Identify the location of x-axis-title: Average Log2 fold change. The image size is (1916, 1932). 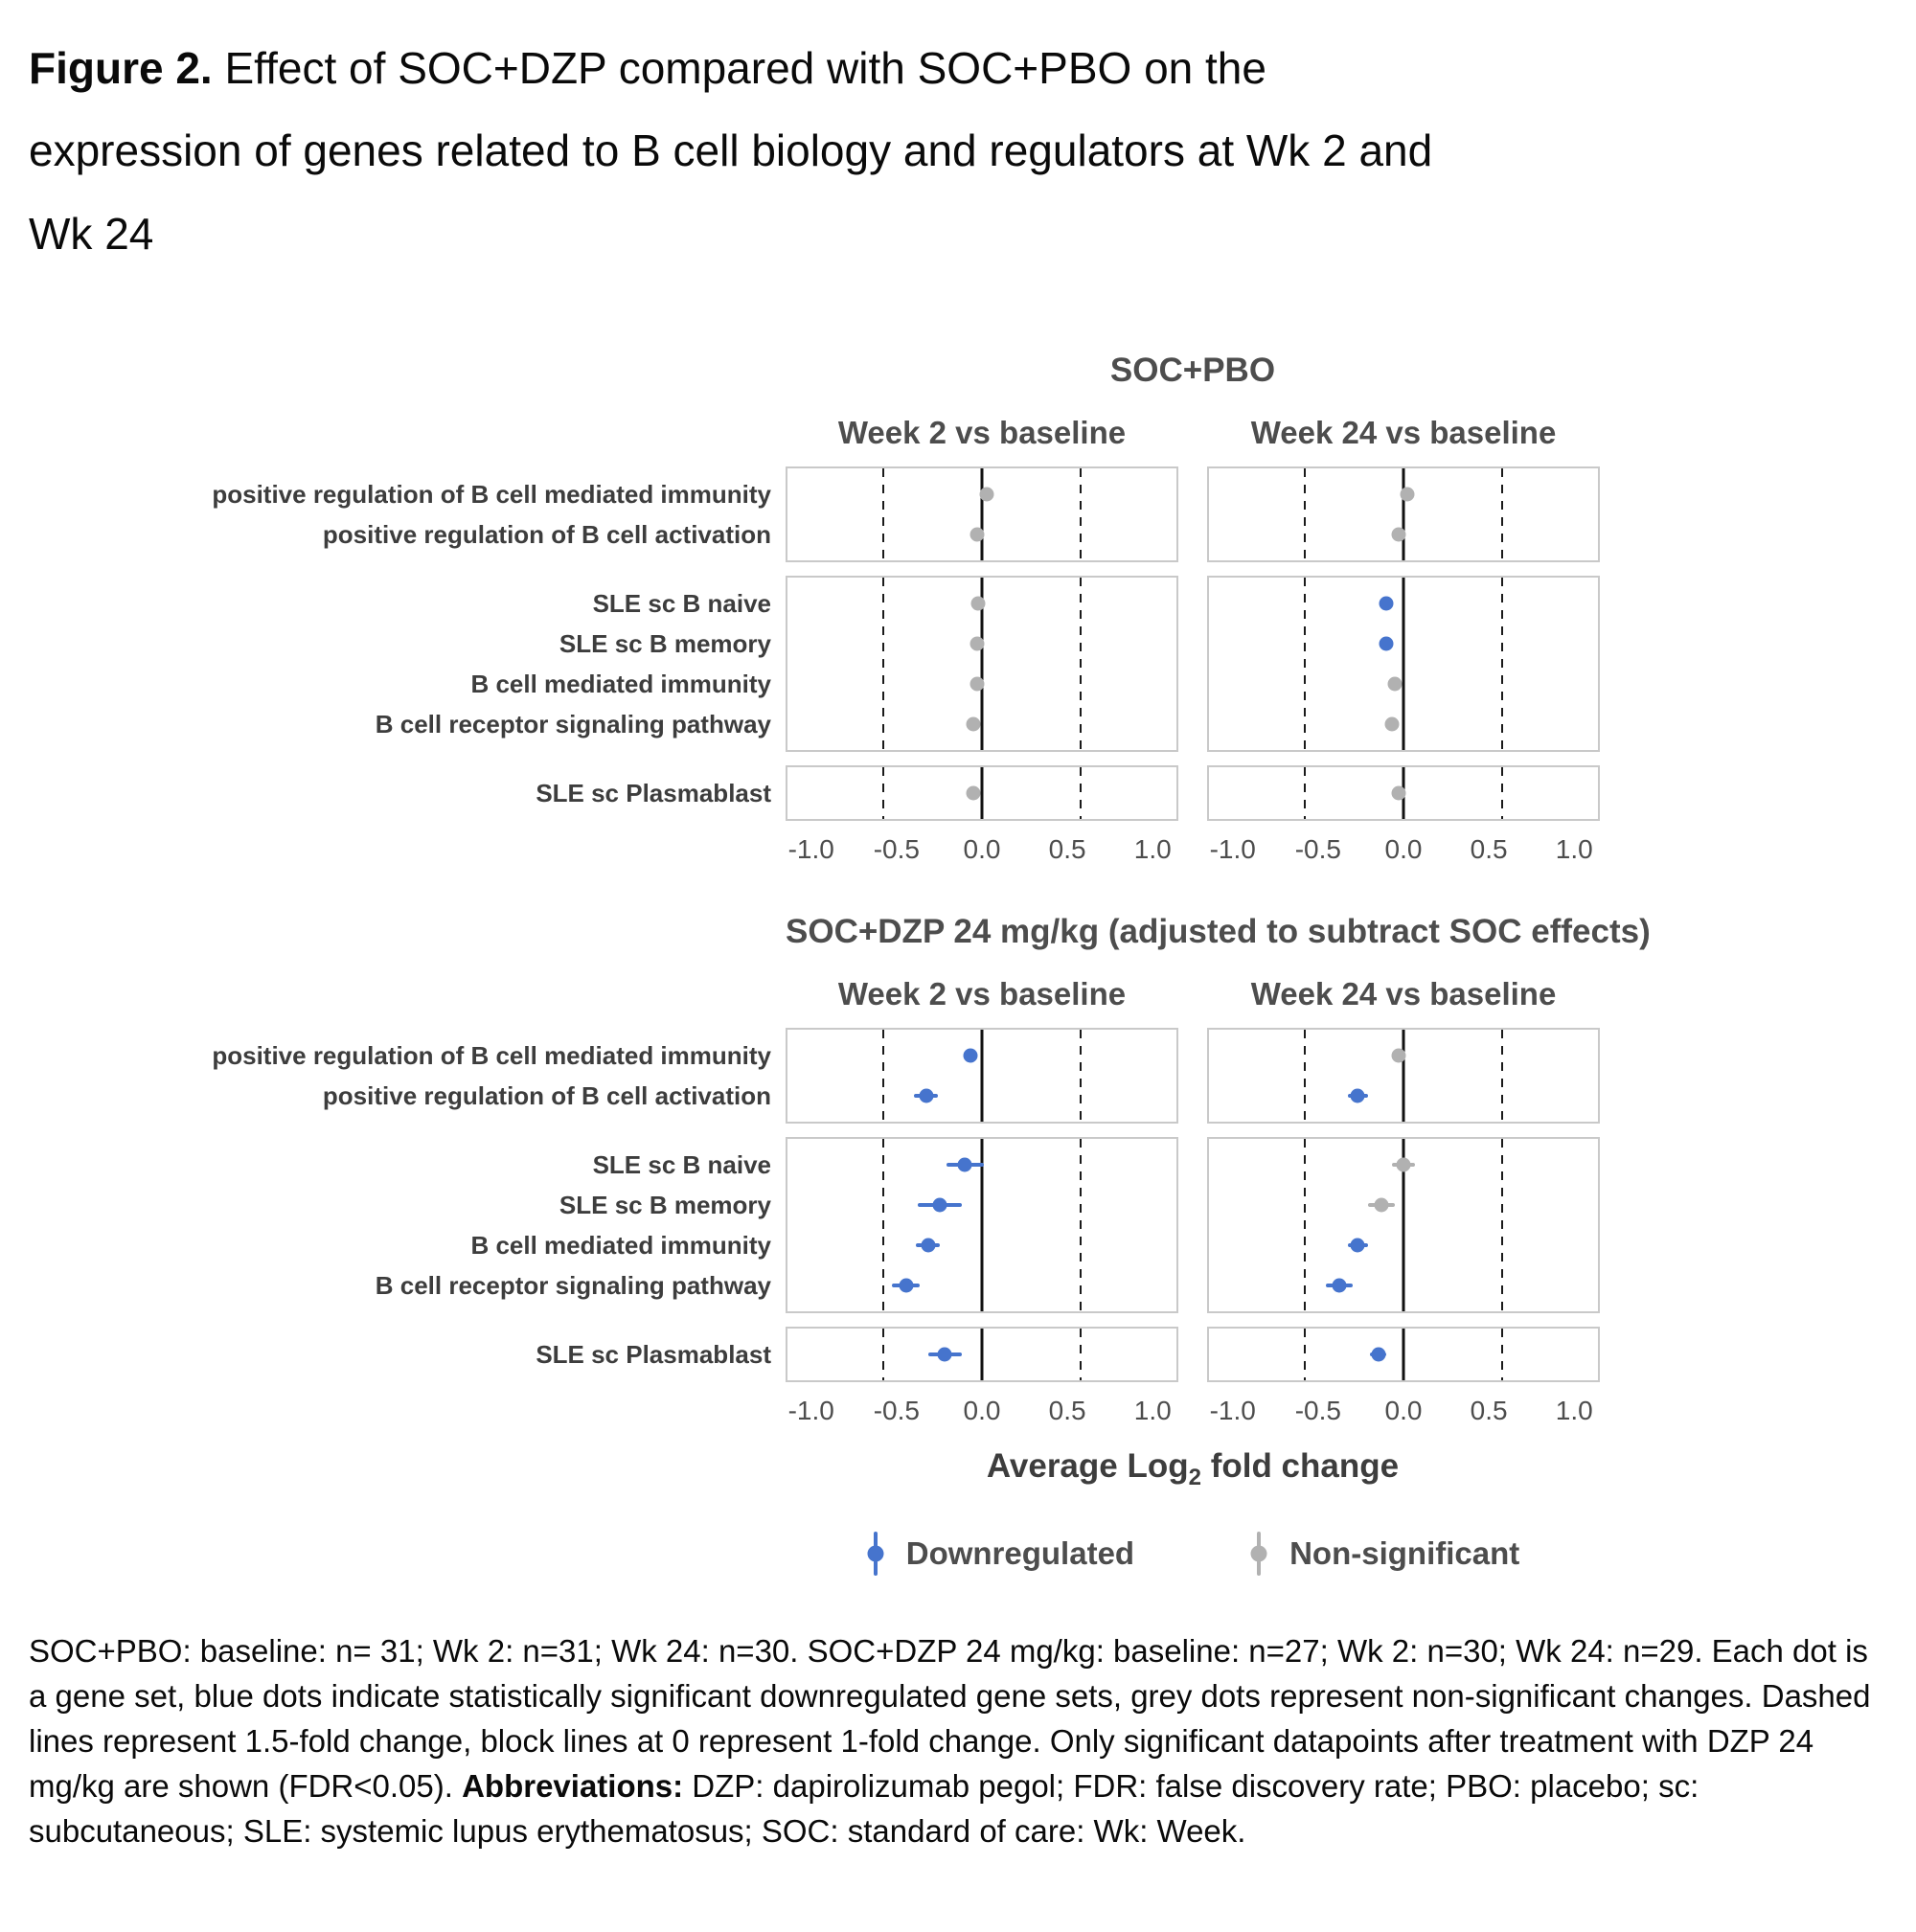
(1193, 1469).